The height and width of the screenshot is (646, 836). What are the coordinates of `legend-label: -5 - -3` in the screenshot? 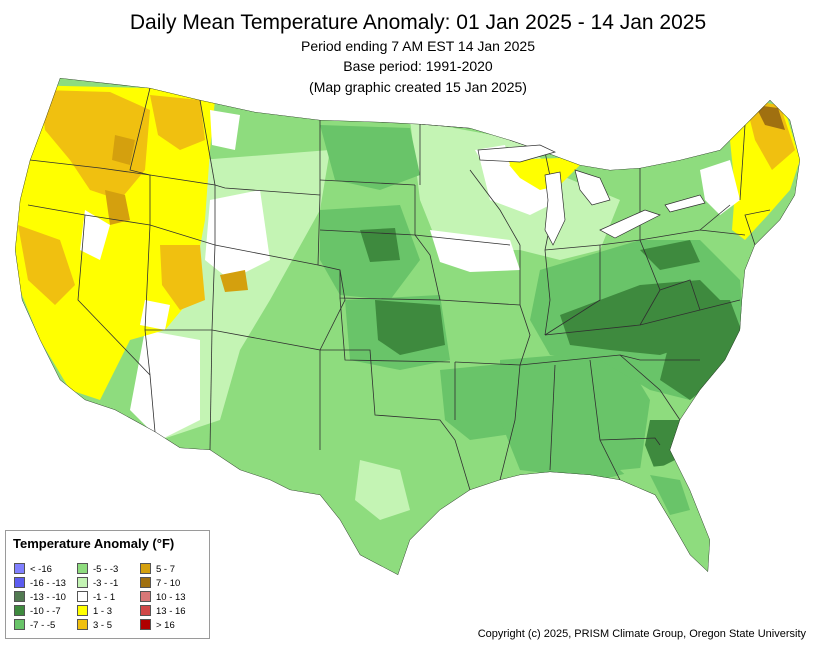 It's located at (106, 569).